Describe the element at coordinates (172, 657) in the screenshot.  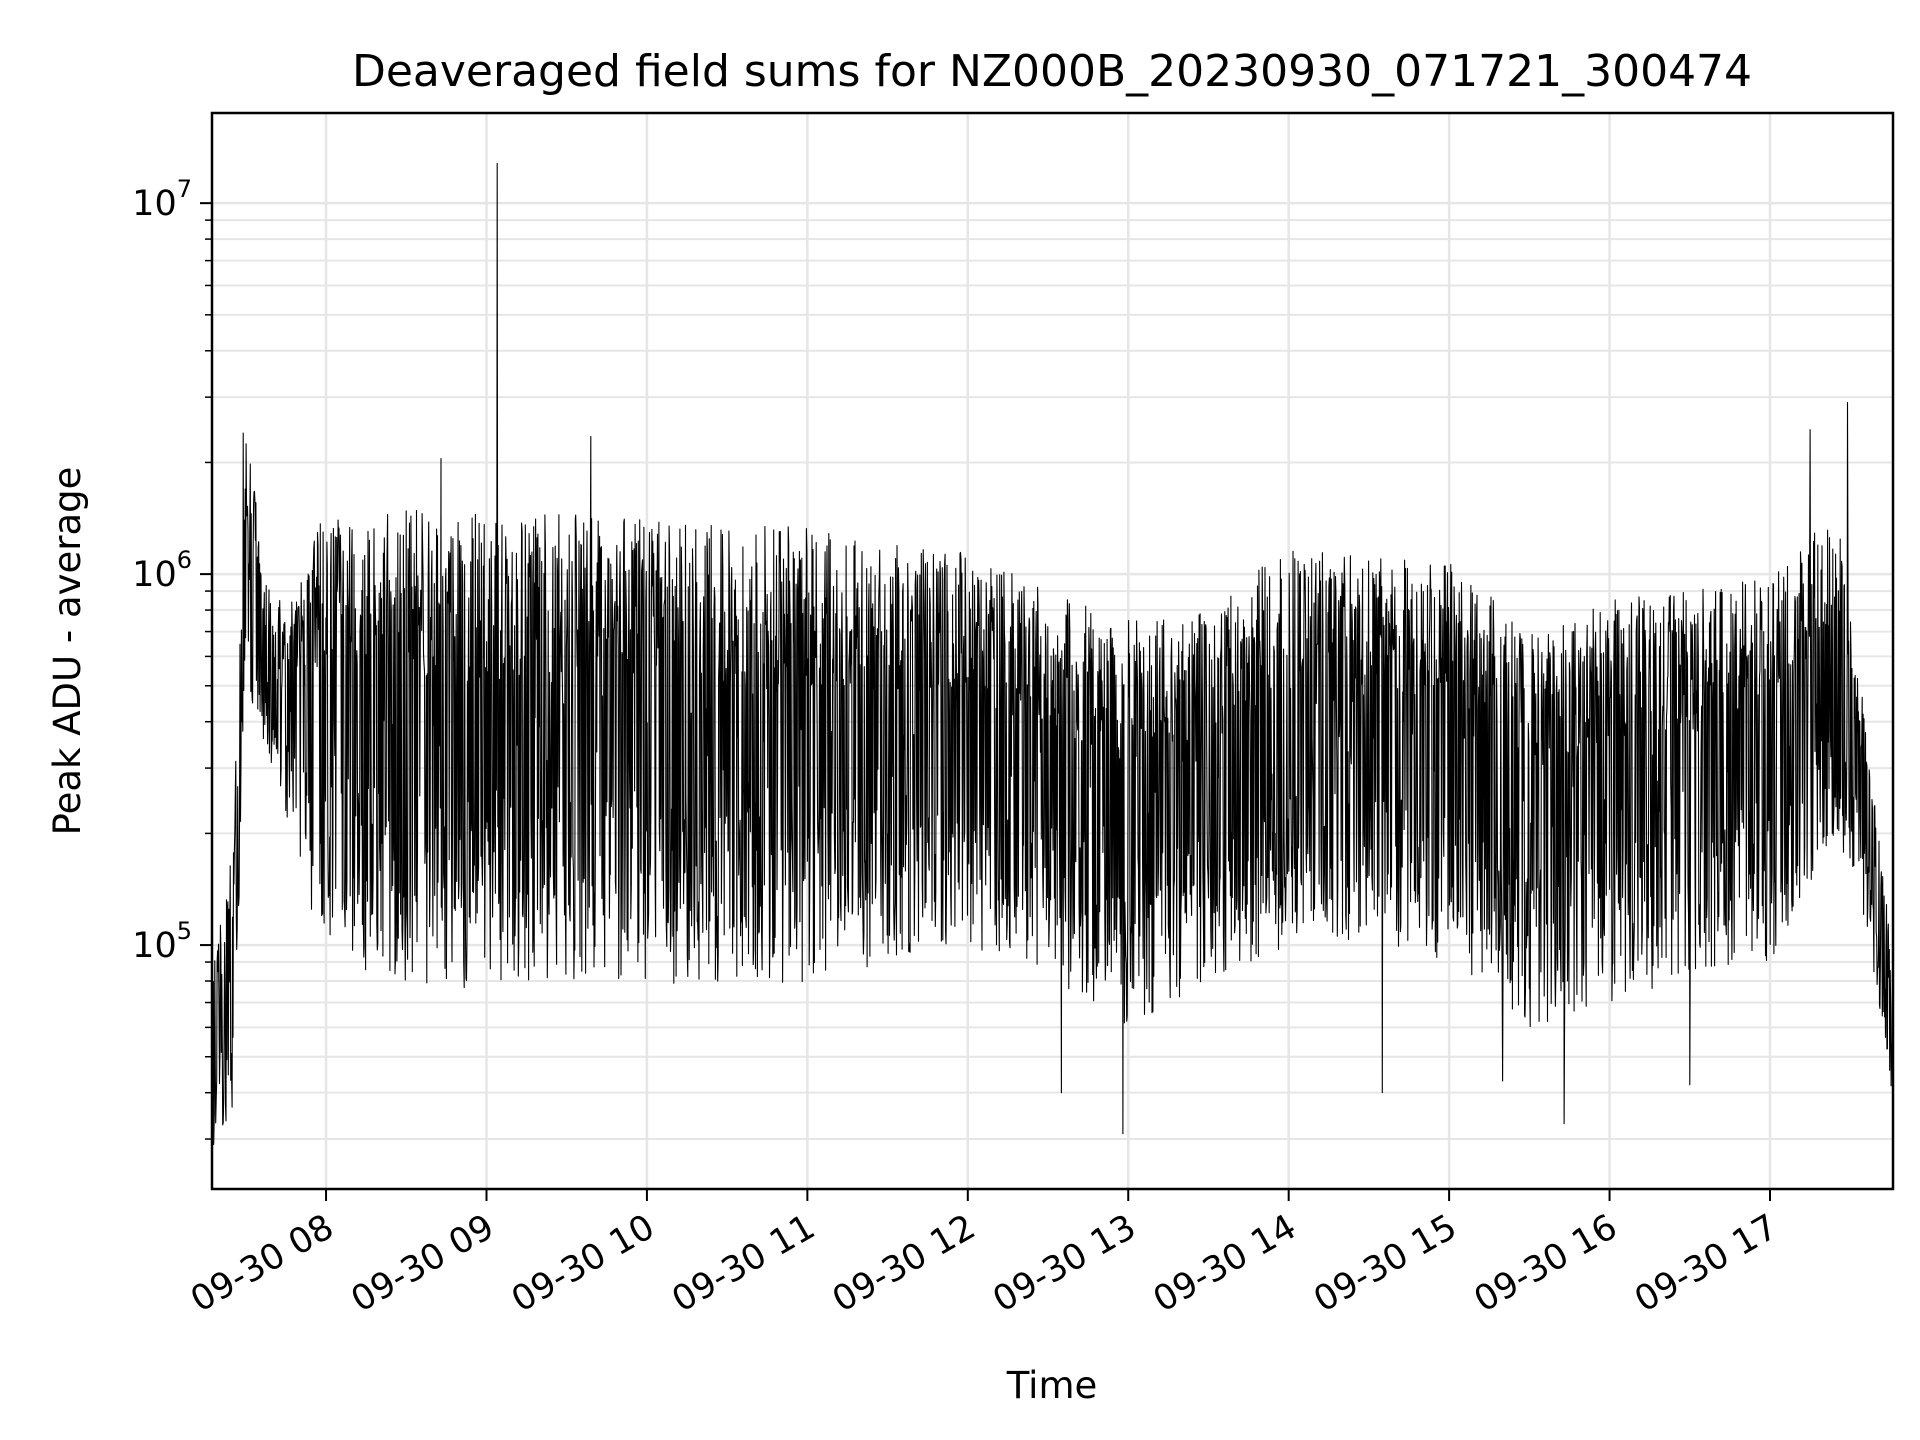
I see `y-axis: 10⁵ 10⁶ 10⁷` at that location.